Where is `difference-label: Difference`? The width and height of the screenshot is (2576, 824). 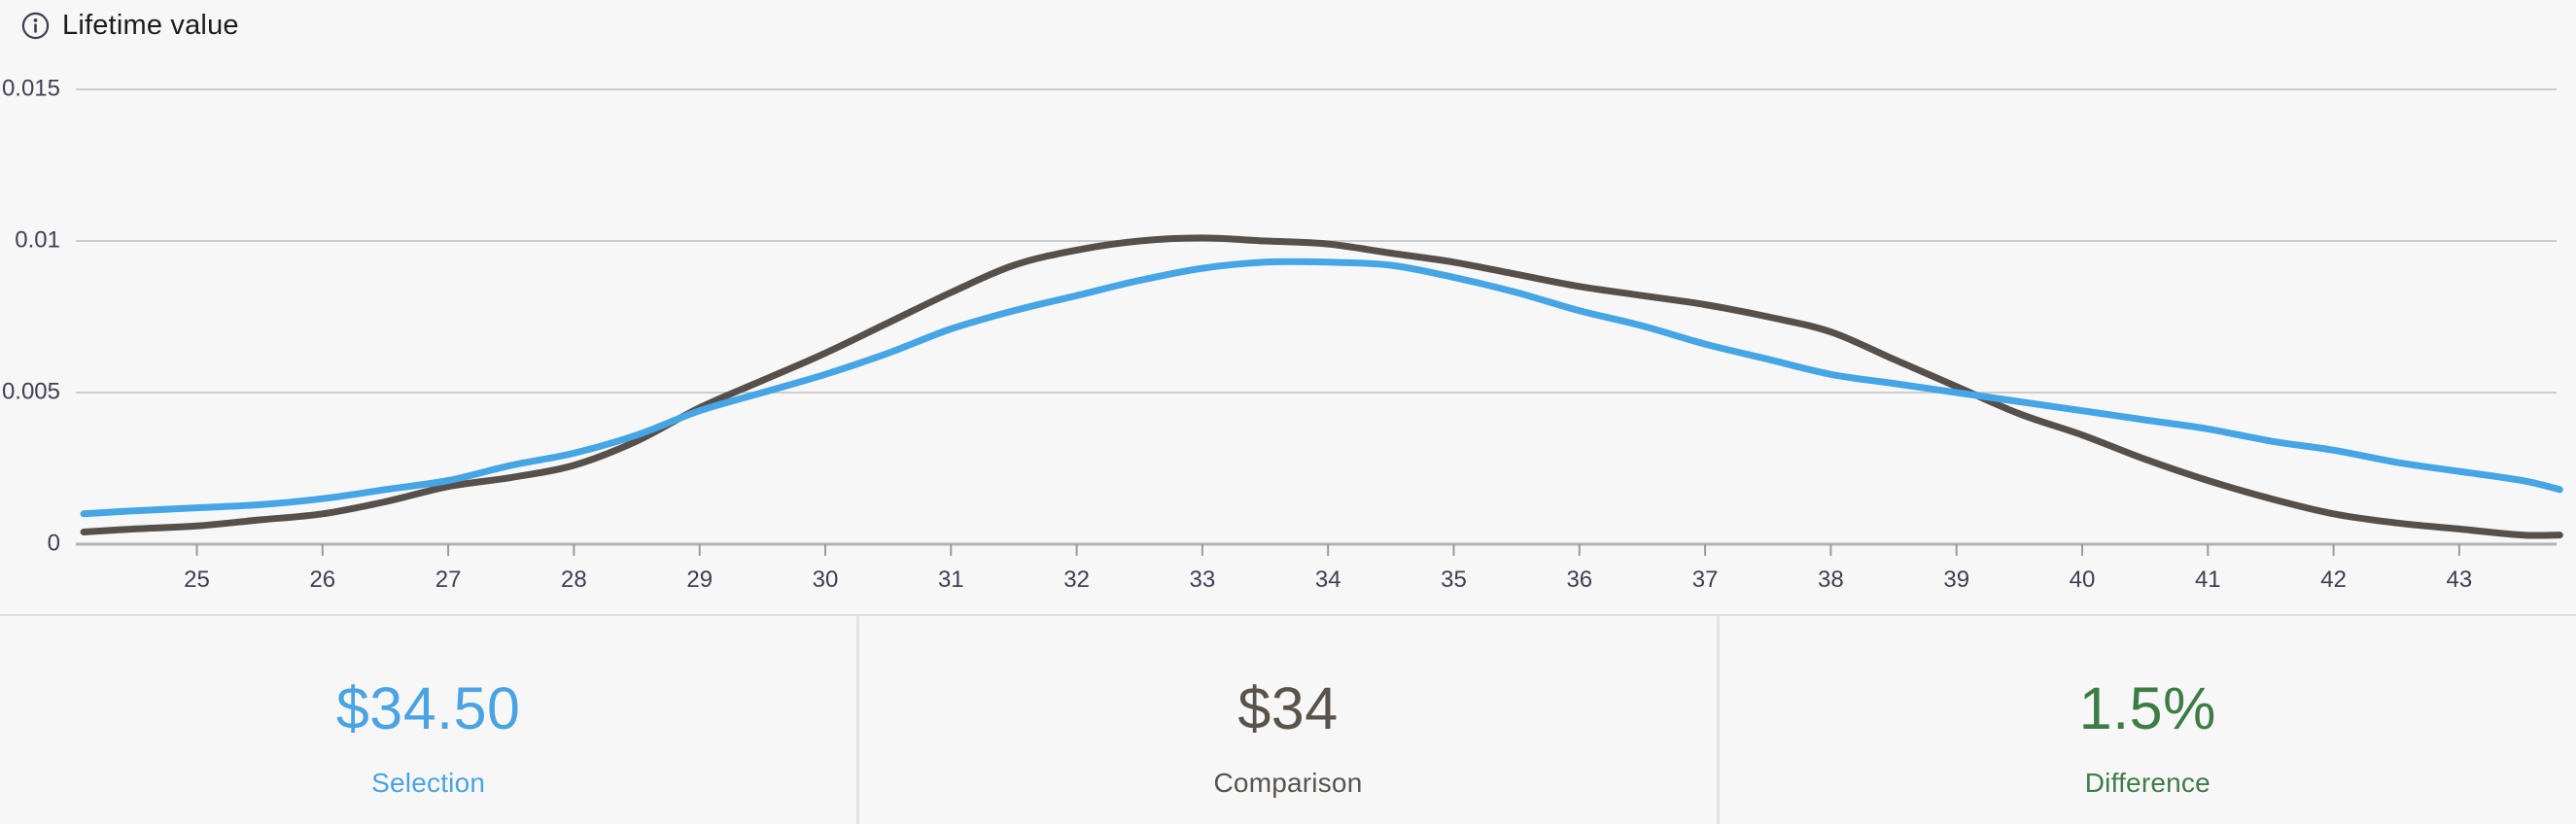 difference-label: Difference is located at coordinates (2147, 783).